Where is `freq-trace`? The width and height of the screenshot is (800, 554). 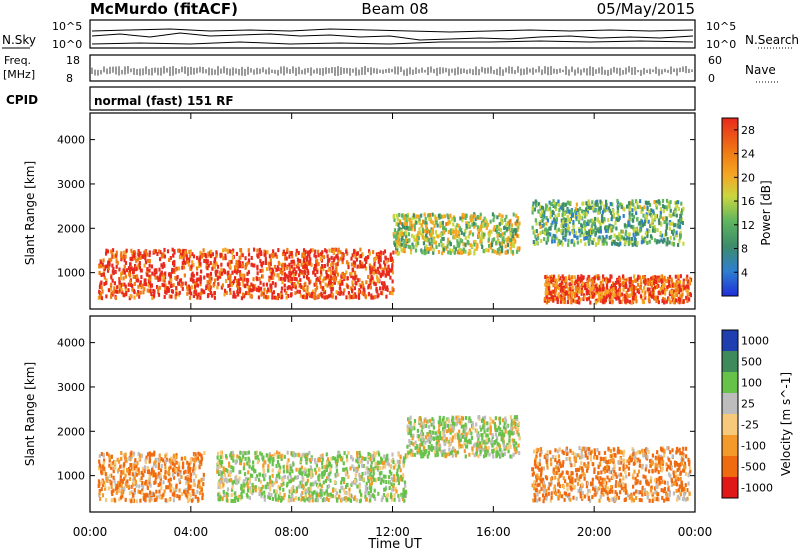 freq-trace is located at coordinates (392, 71).